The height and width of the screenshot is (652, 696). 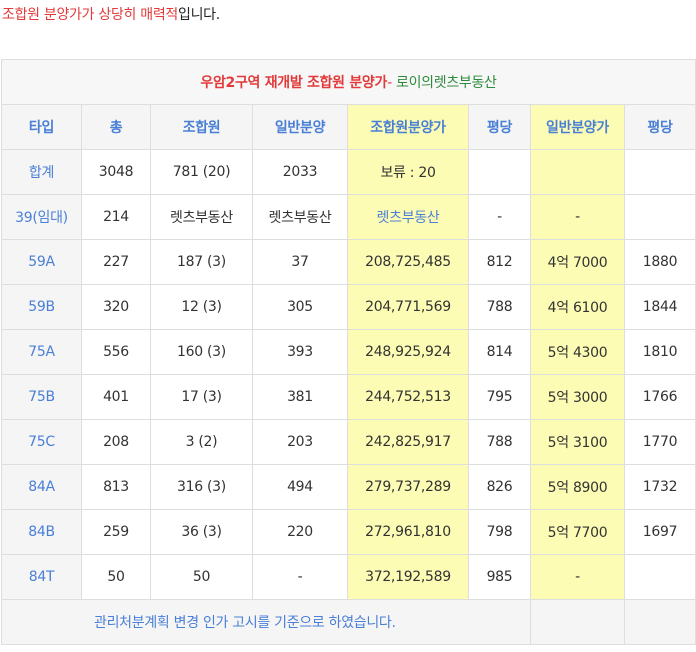 I want to click on table-row: 59B 320 12 (3) 305 204,771,569 788 4억 6100 1844, so click(x=348, y=307).